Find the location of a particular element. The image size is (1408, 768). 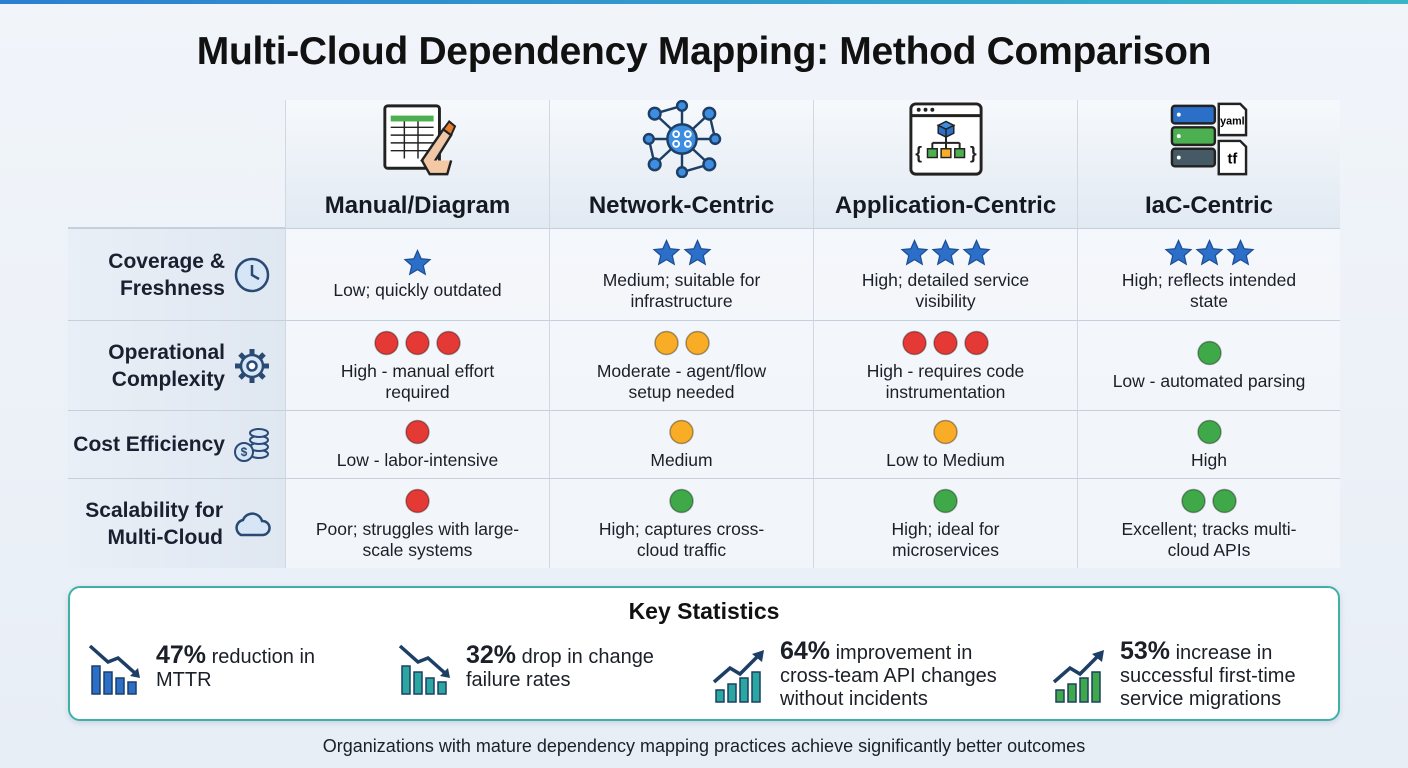

cell: High; captures cross-cloud traffic is located at coordinates (681, 523).